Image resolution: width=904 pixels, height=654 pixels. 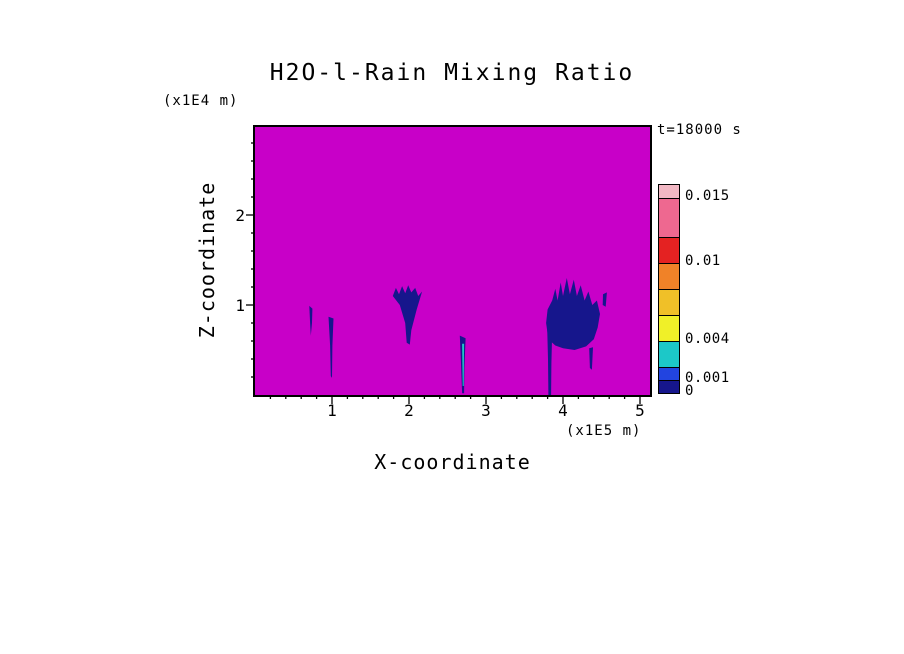 What do you see at coordinates (452, 462) in the screenshot?
I see `x-axis-title: X-coordinate` at bounding box center [452, 462].